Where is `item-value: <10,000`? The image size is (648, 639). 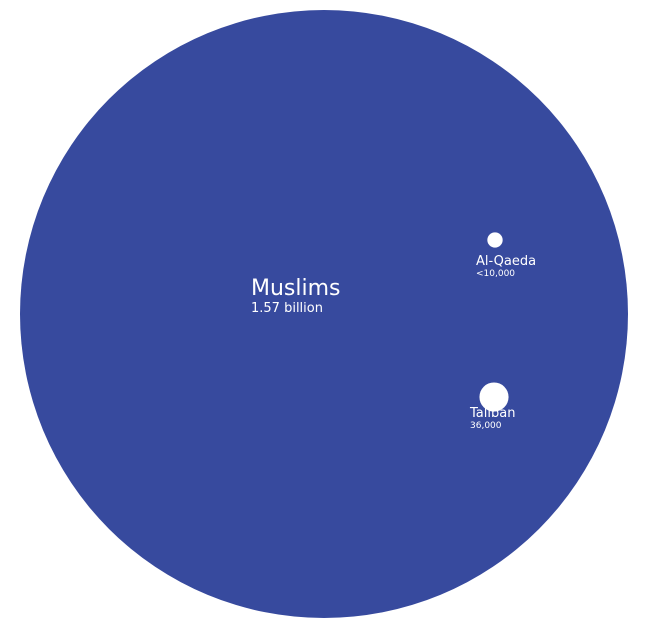
item-value: <10,000 is located at coordinates (496, 274).